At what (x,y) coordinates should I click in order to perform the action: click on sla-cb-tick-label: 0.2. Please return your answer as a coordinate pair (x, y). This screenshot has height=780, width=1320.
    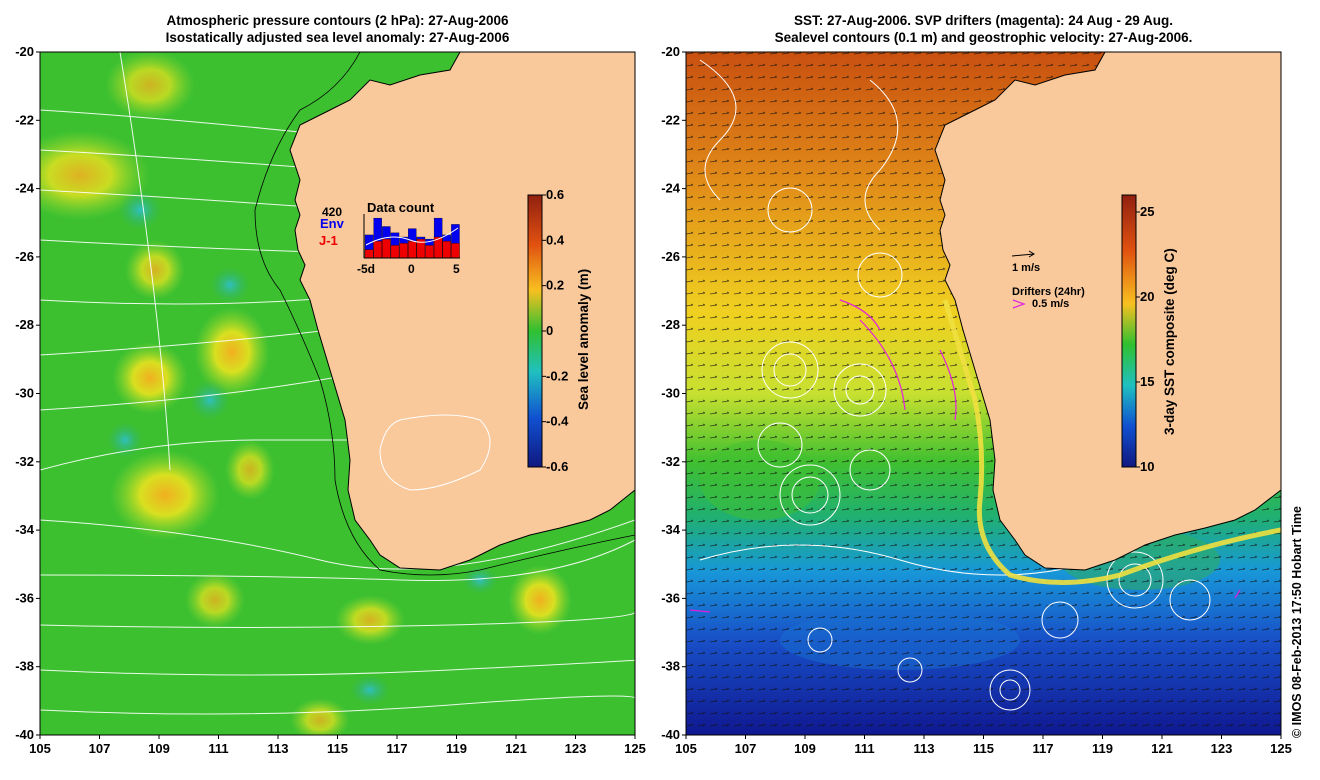
    Looking at the image, I should click on (555, 285).